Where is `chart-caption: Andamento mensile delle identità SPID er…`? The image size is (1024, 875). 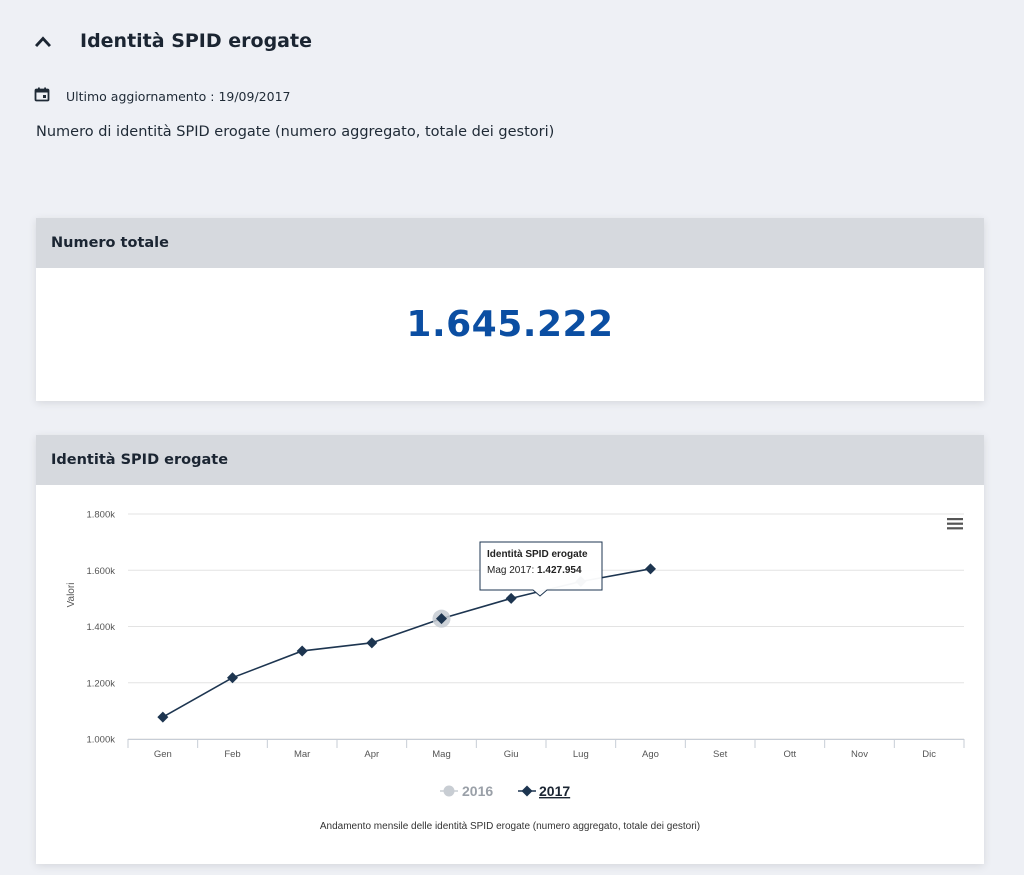 chart-caption: Andamento mensile delle identità SPID er… is located at coordinates (510, 826).